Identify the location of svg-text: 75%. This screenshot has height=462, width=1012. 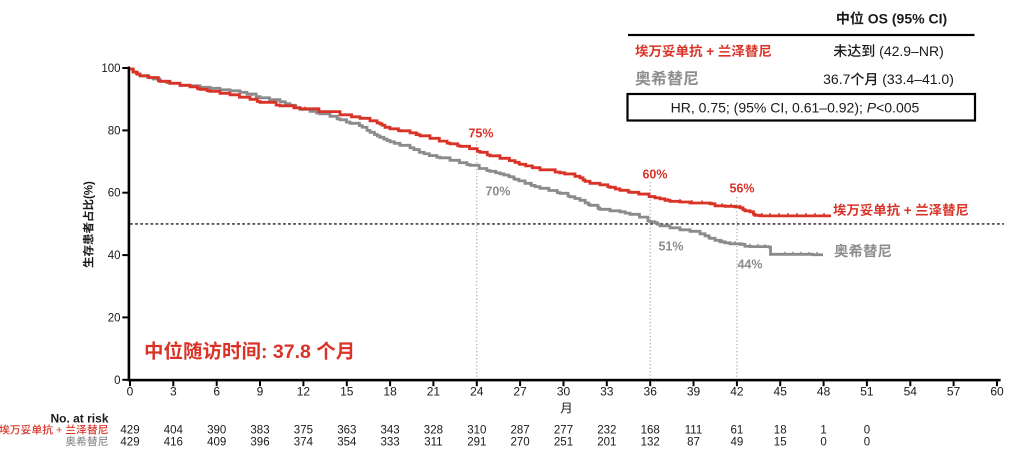
(480, 133).